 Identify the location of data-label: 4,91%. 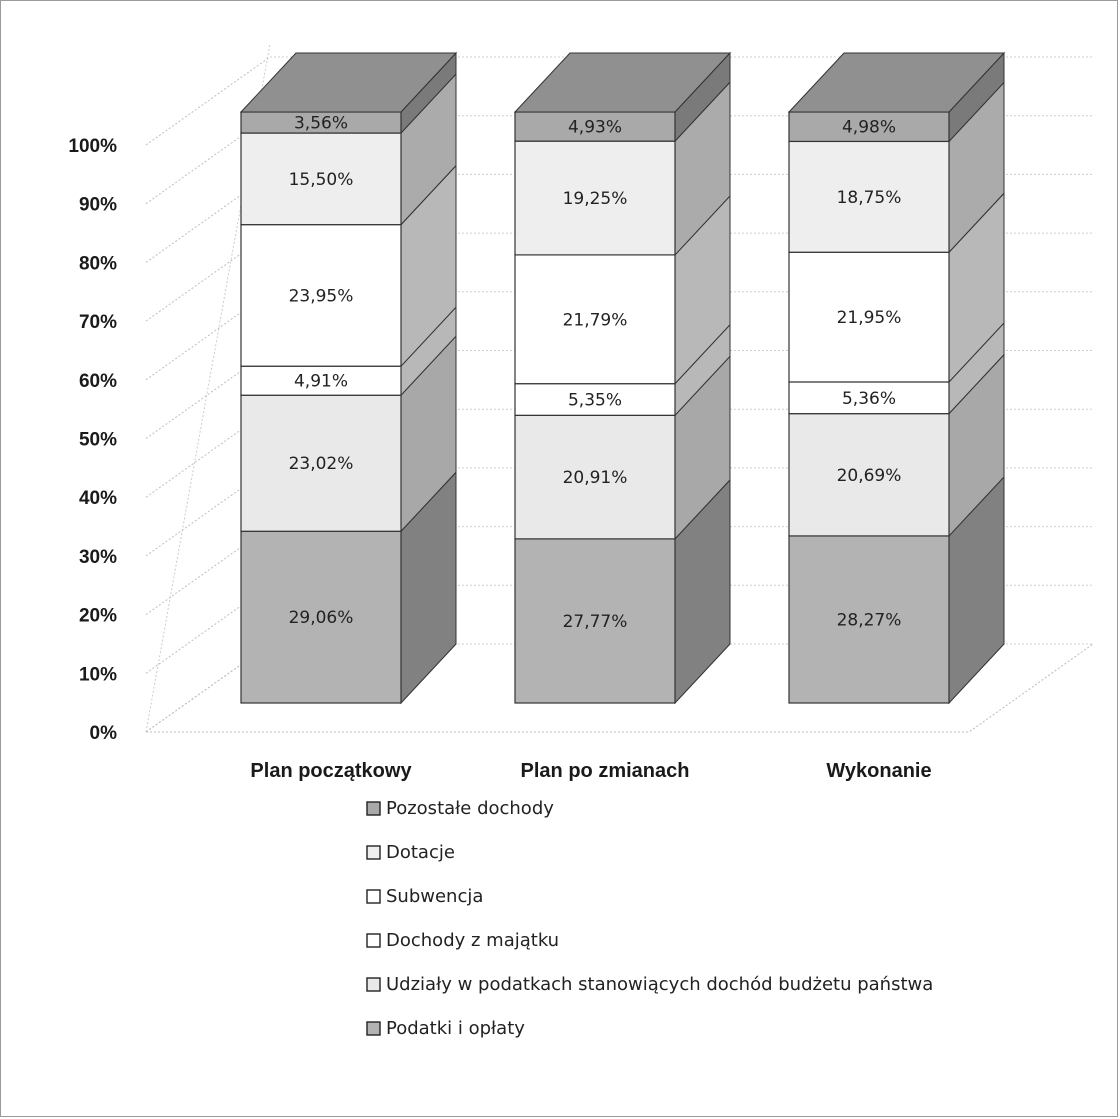
(321, 382).